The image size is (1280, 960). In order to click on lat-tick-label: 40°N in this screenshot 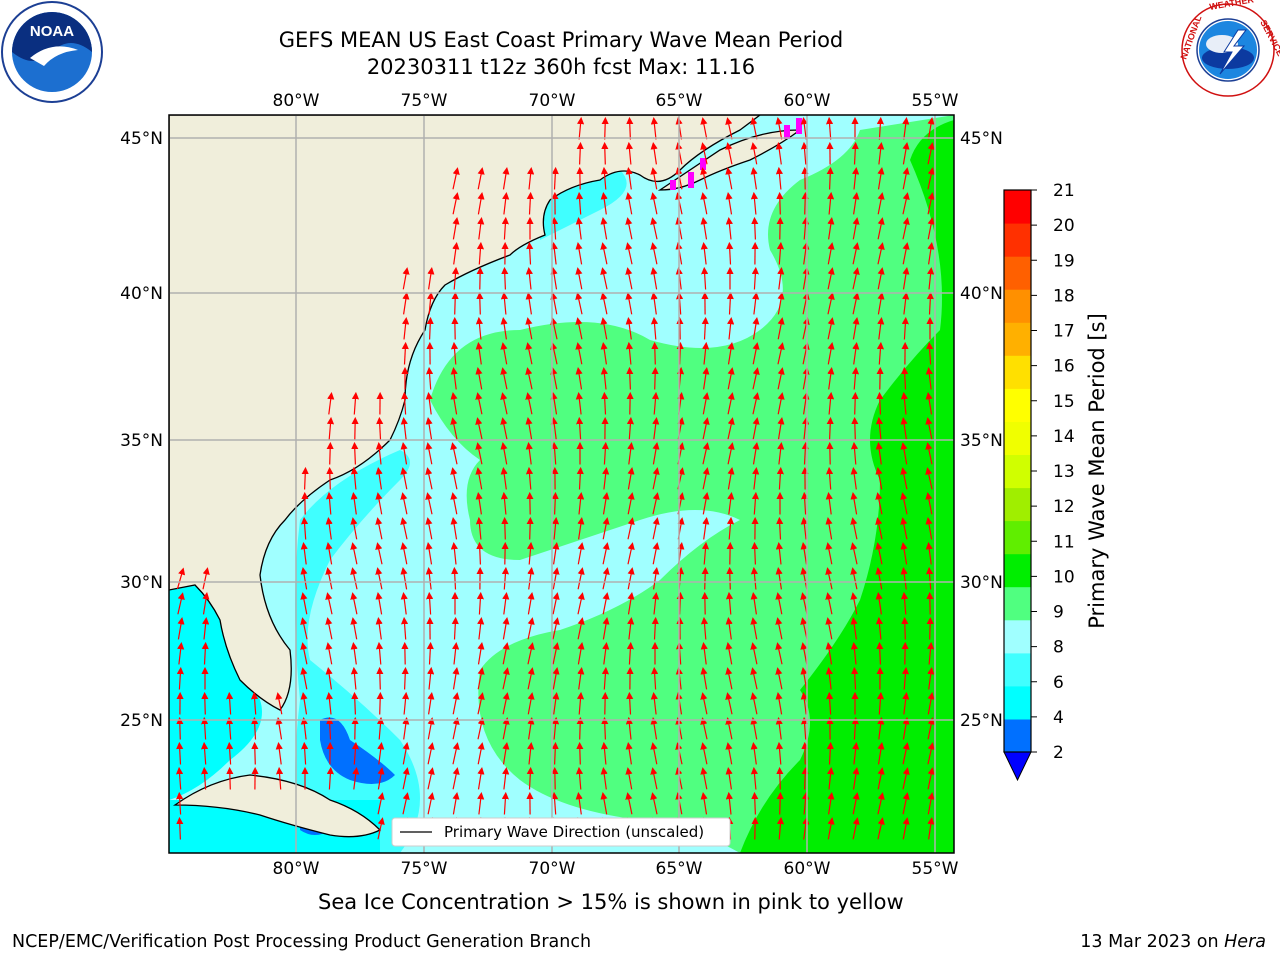, I will do `click(981, 294)`.